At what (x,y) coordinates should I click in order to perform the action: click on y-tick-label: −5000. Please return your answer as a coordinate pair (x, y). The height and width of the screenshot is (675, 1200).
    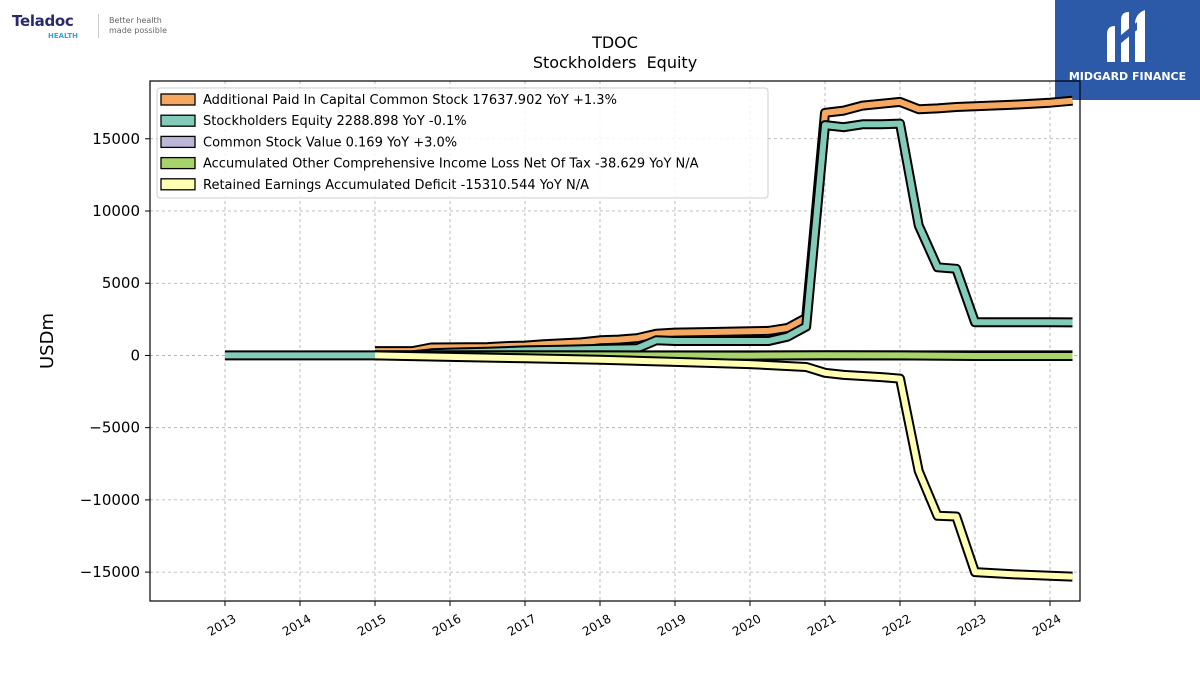
    Looking at the image, I should click on (114, 428).